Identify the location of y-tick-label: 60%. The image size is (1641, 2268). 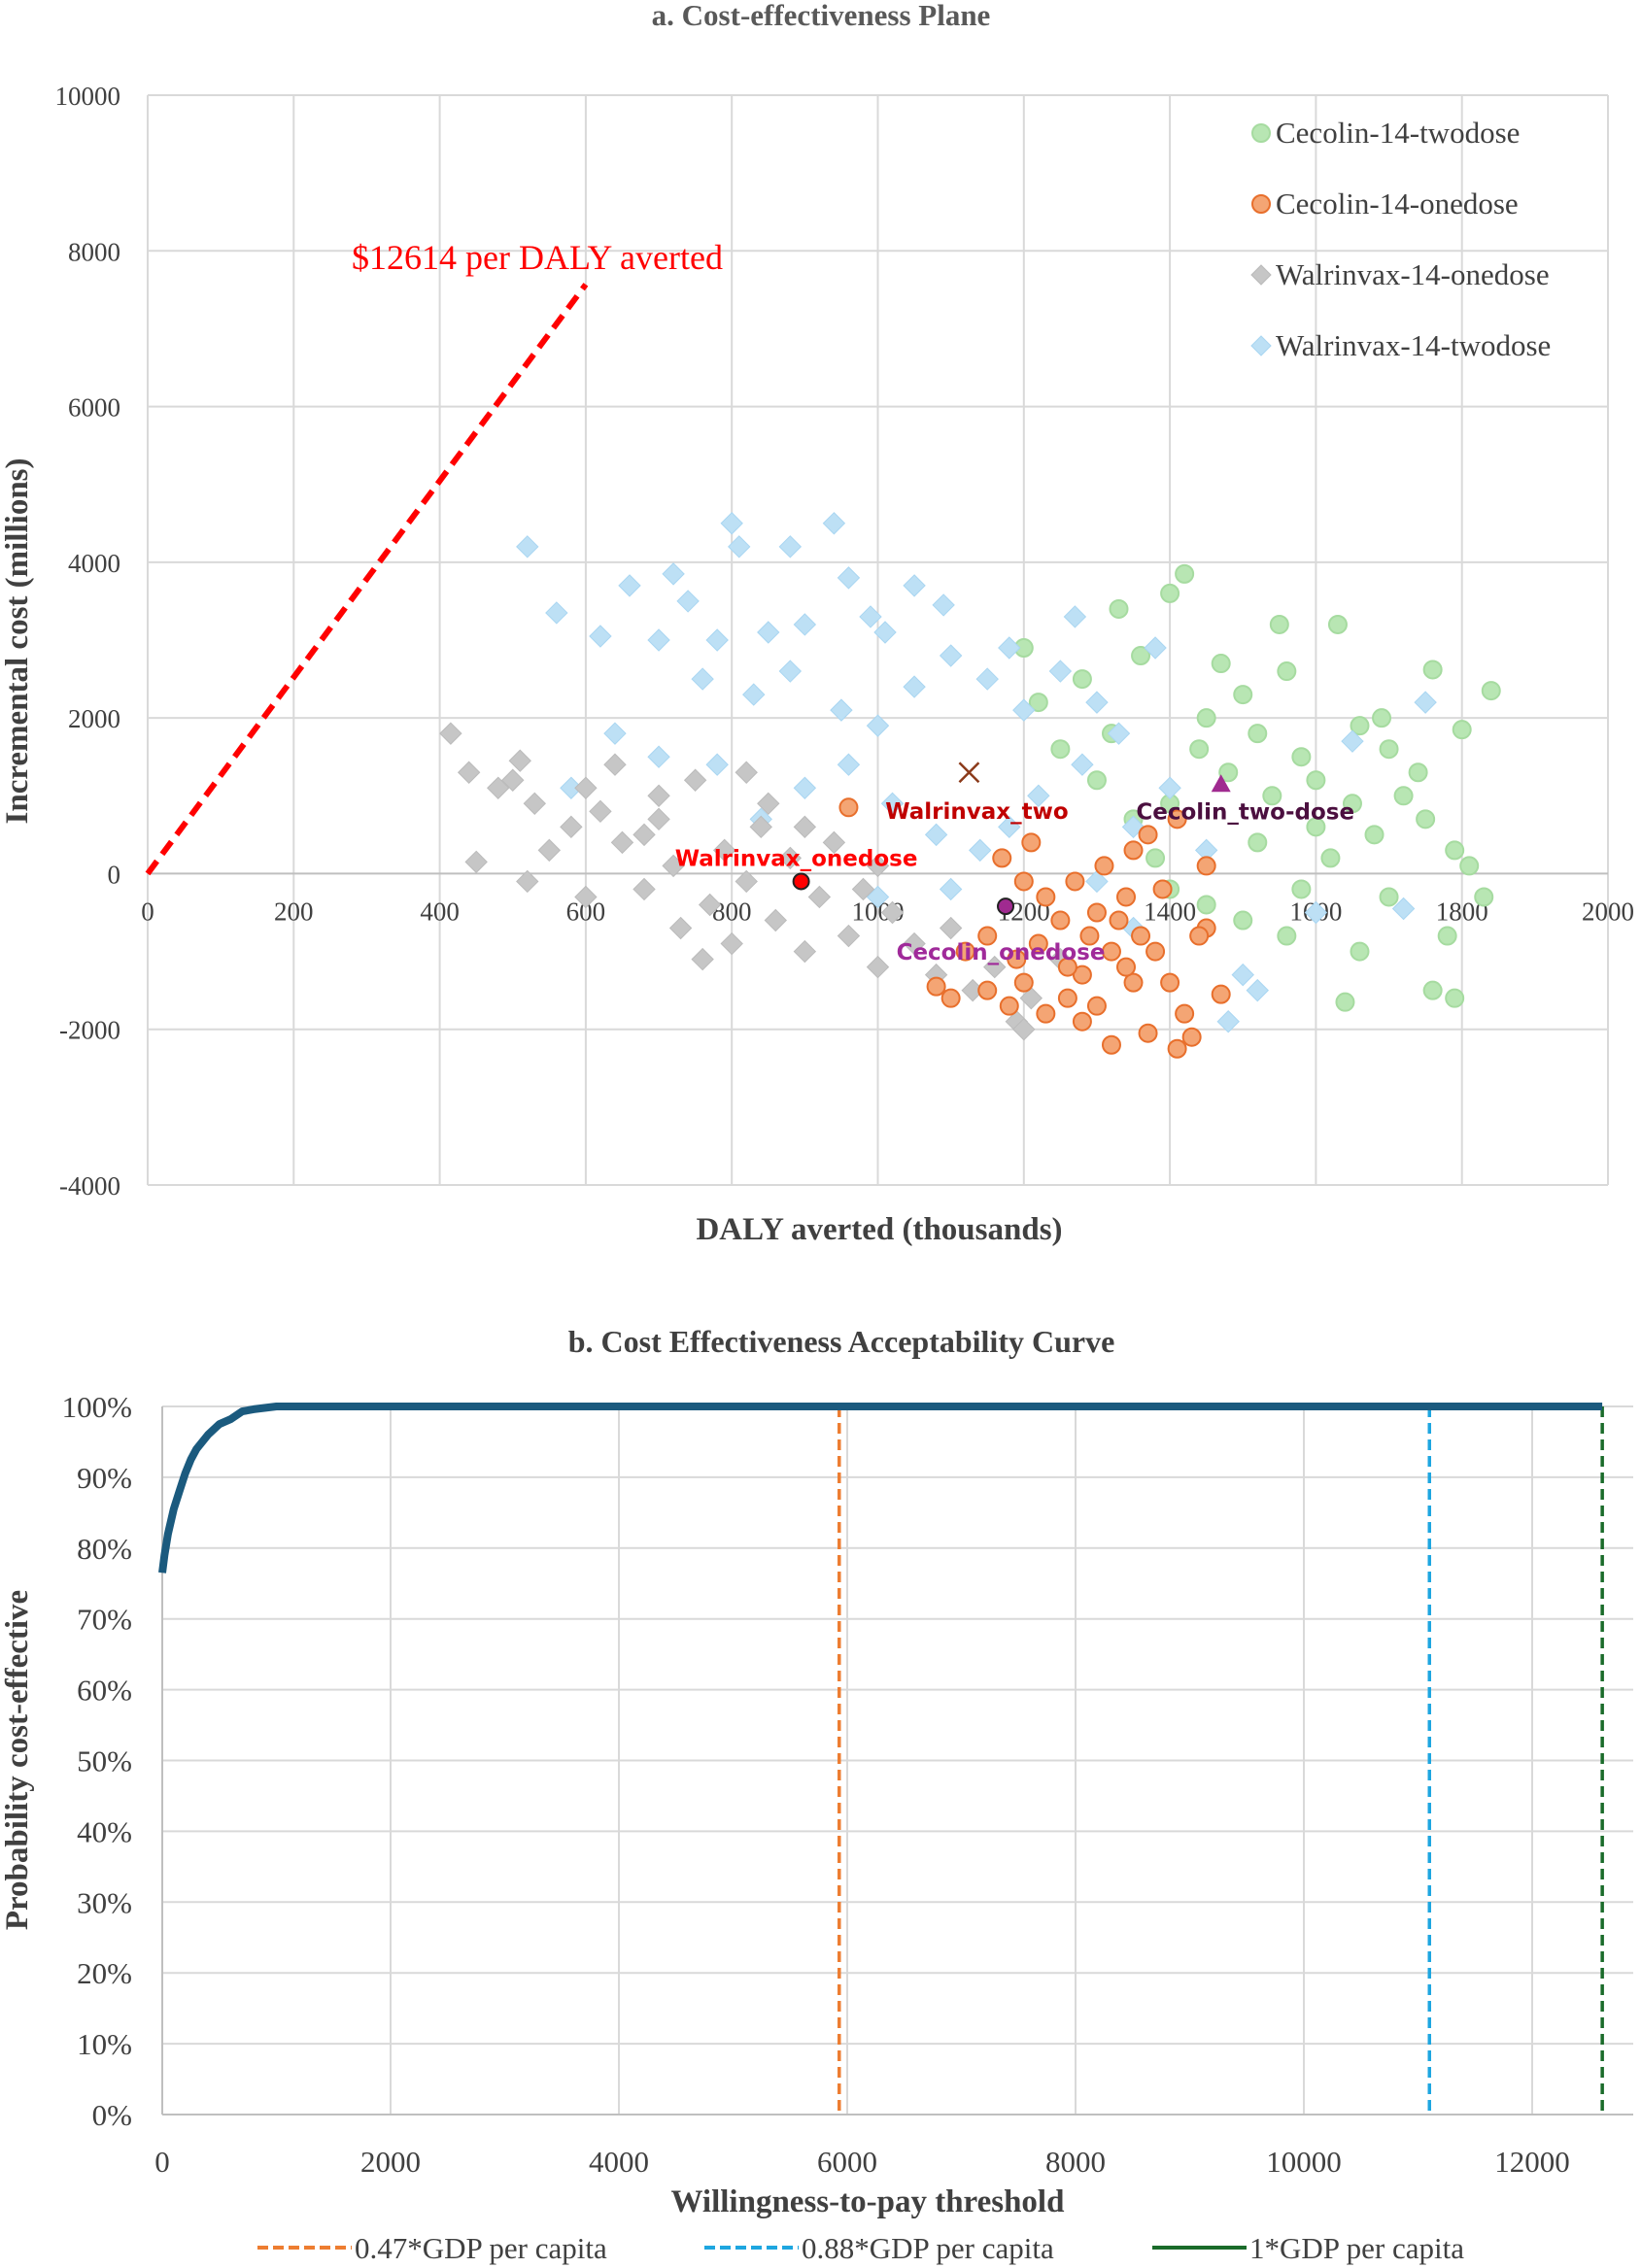
(104, 1691).